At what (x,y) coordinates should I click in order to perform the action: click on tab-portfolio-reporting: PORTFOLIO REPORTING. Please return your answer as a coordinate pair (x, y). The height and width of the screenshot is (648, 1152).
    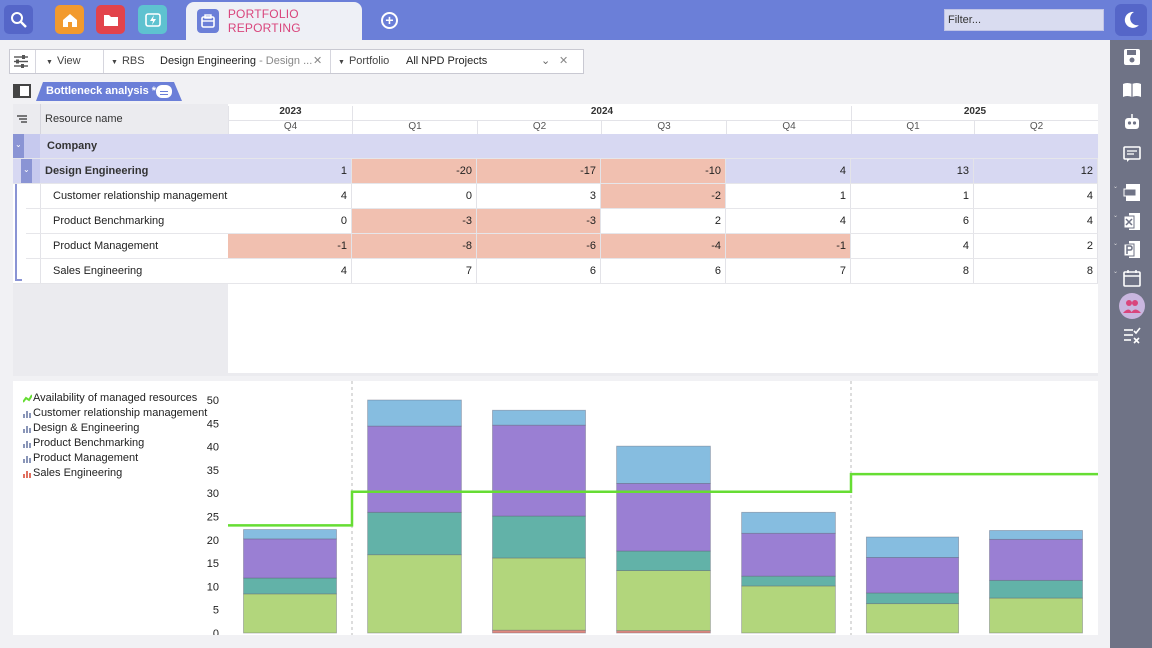
    Looking at the image, I should click on (274, 21).